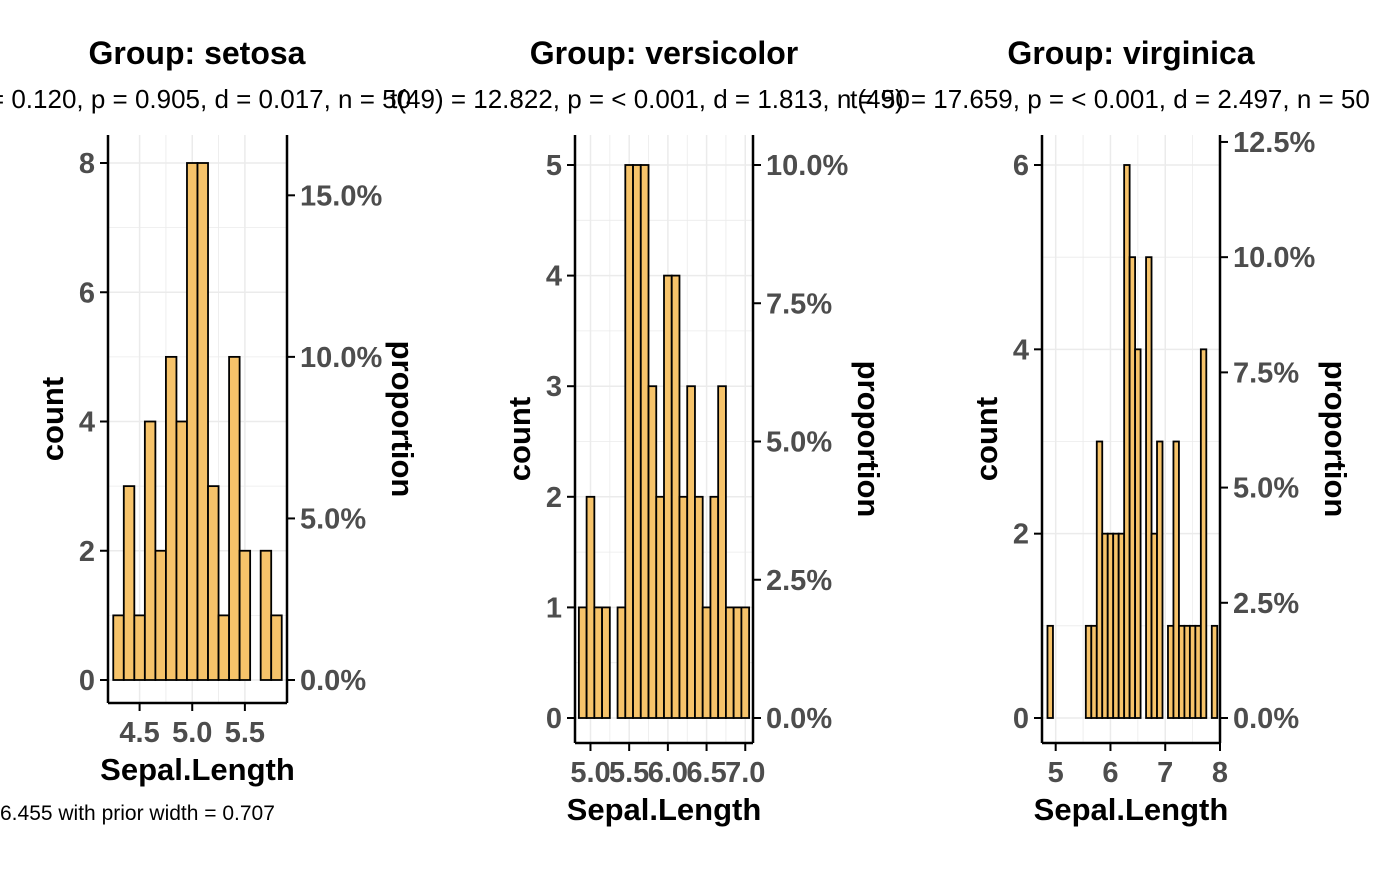 This screenshot has width=1400, height=871. Describe the element at coordinates (87, 164) in the screenshot. I see `y-tick-label: 8` at that location.